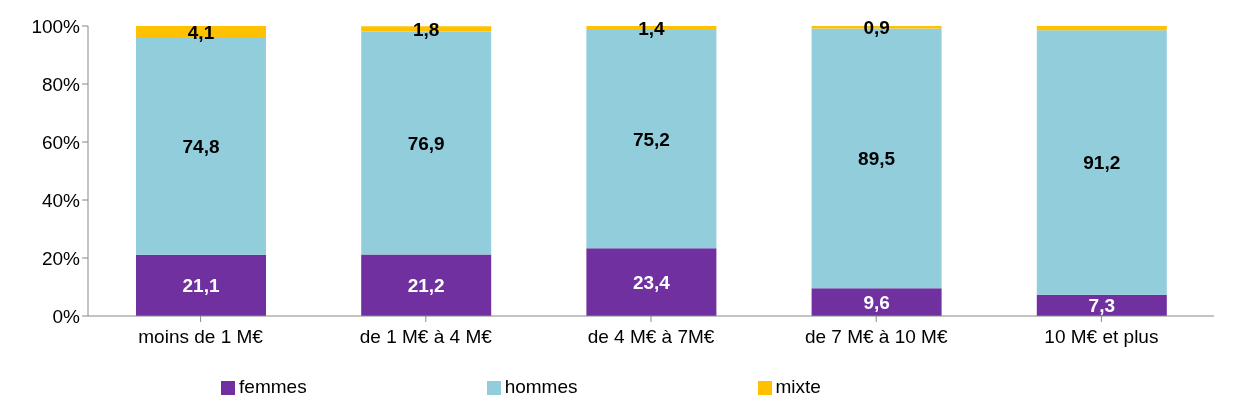  I want to click on y-tick-label: 20%, so click(61, 258).